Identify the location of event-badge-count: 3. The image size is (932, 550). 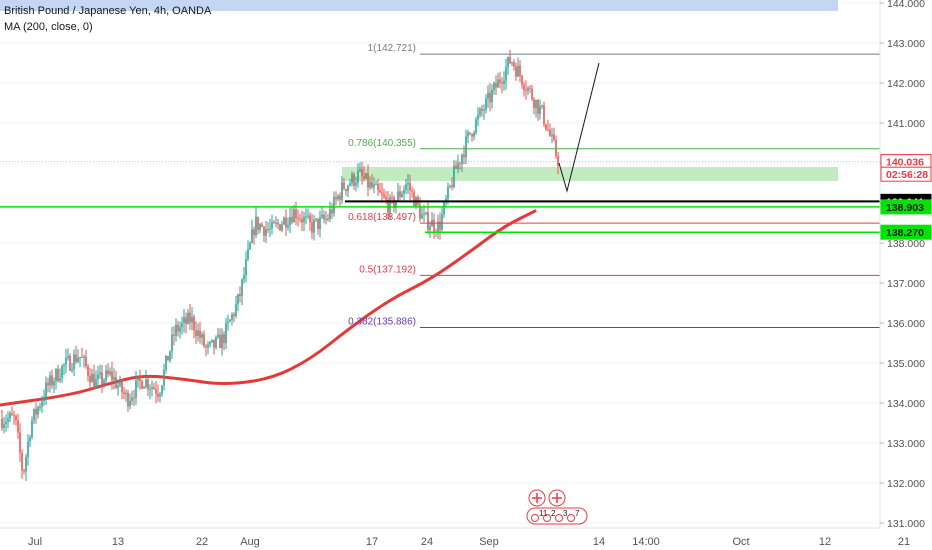
(565, 513).